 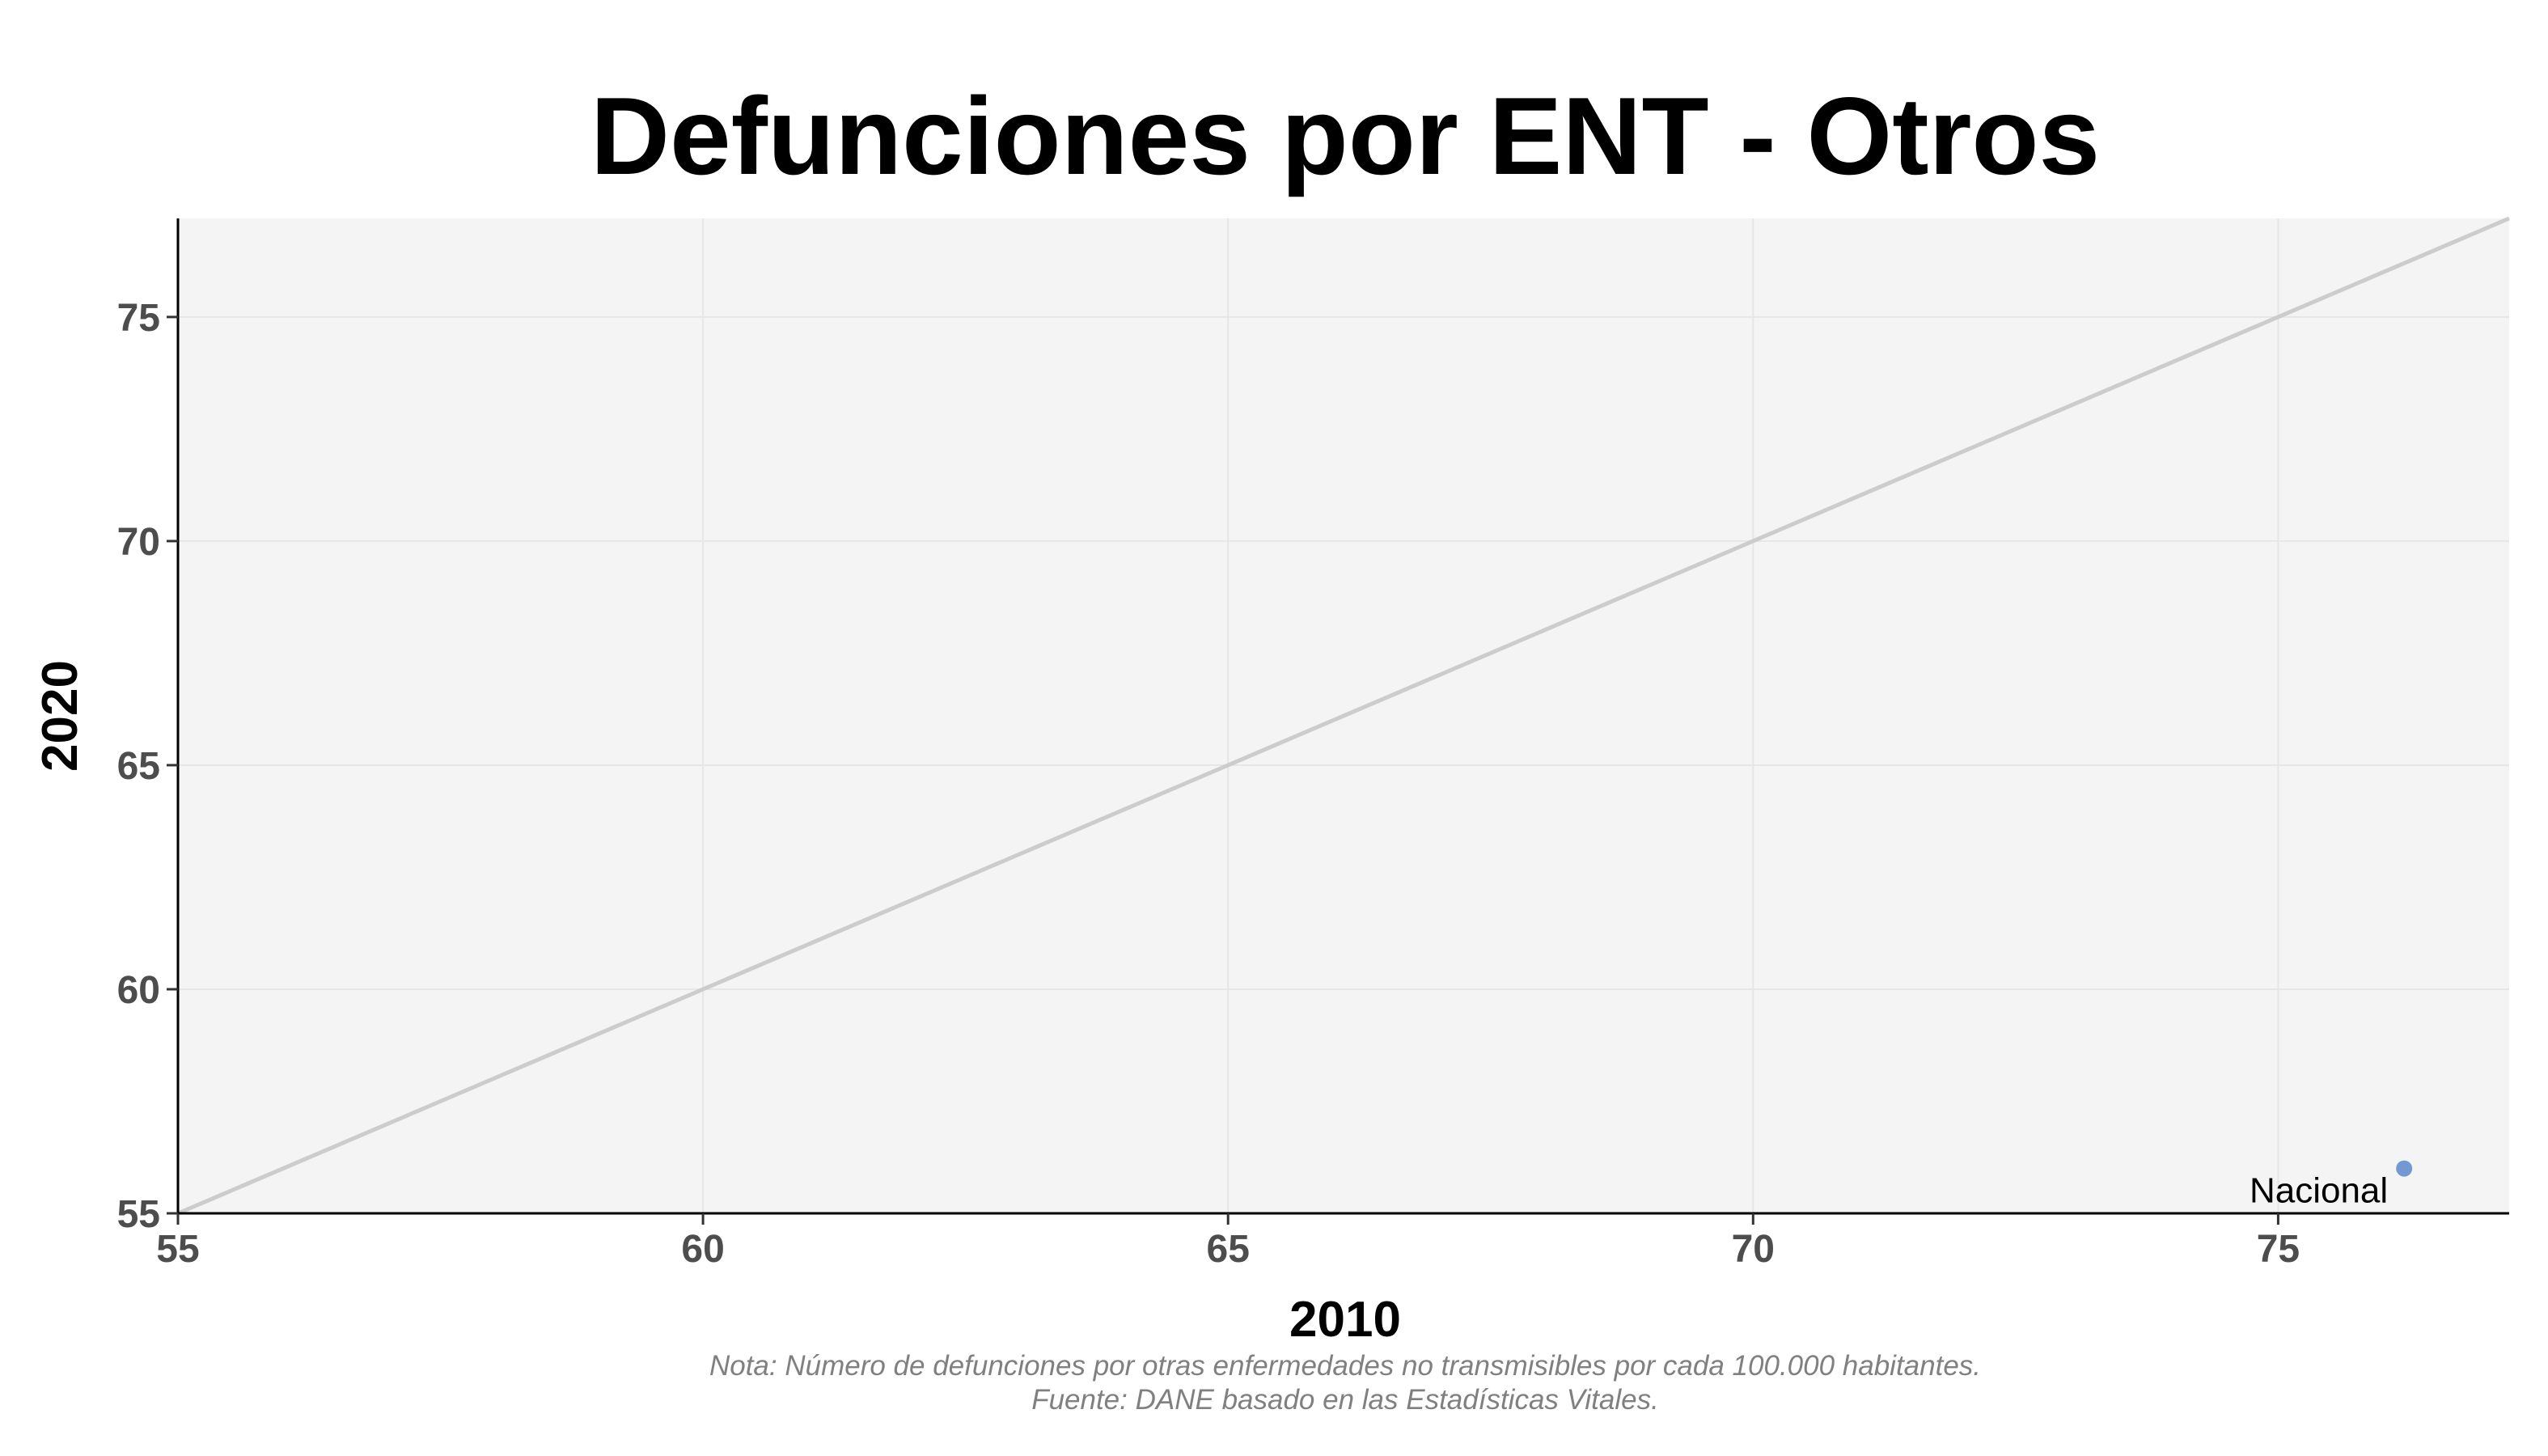 I want to click on x-tick-label: 55, so click(x=177, y=1249).